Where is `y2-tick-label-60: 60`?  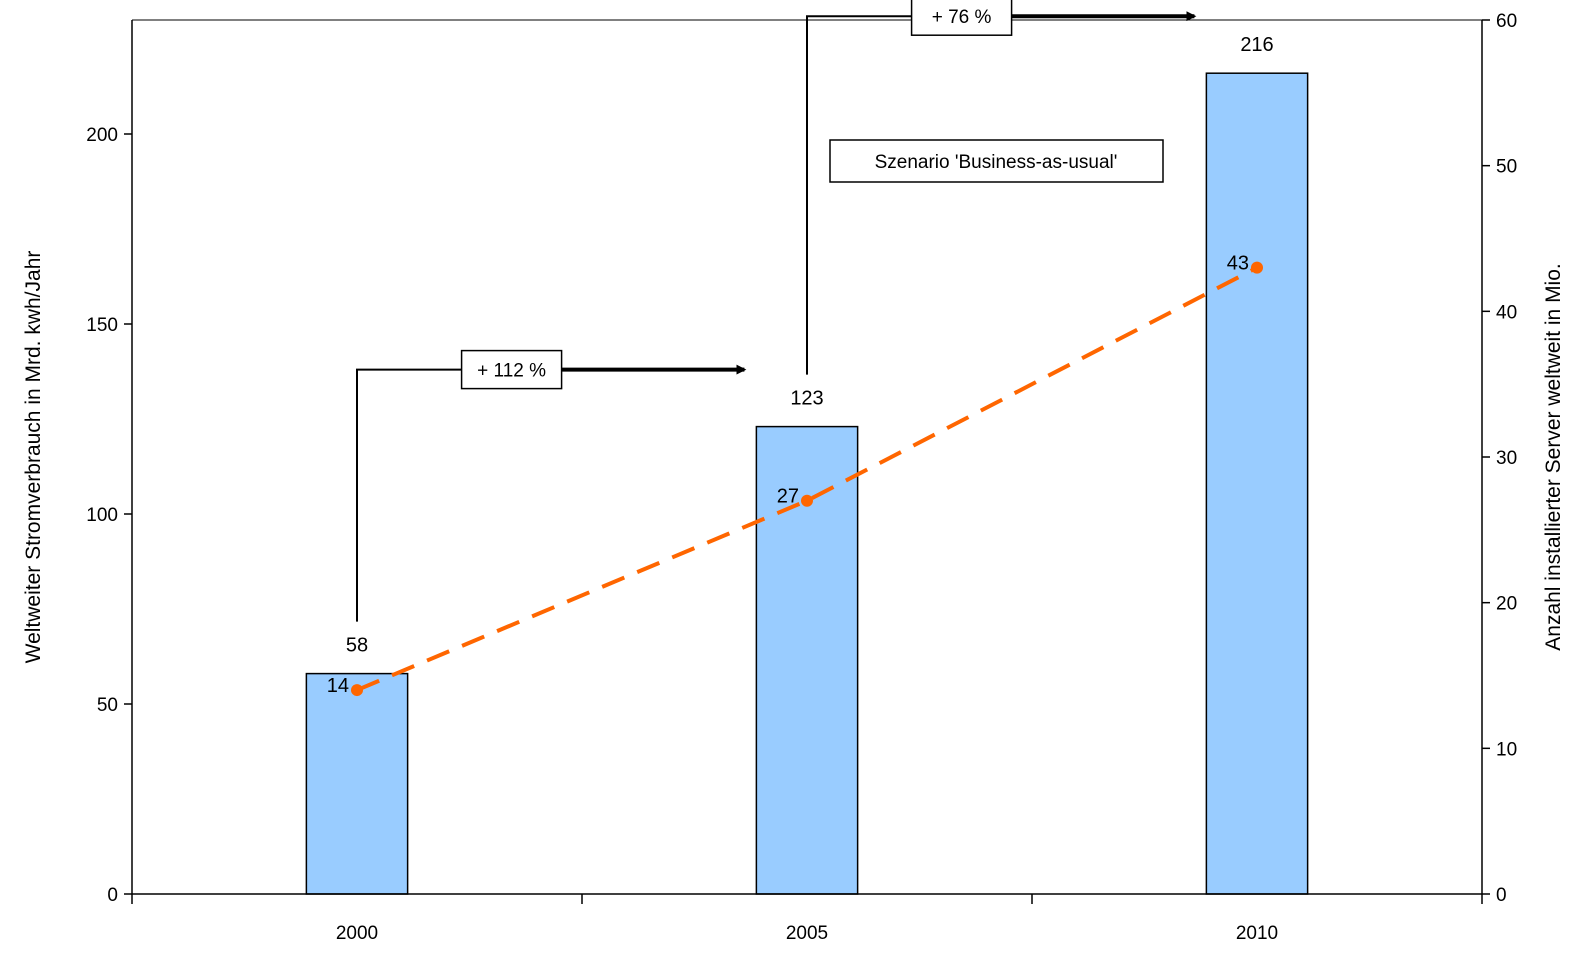
y2-tick-label-60: 60 is located at coordinates (1506, 21).